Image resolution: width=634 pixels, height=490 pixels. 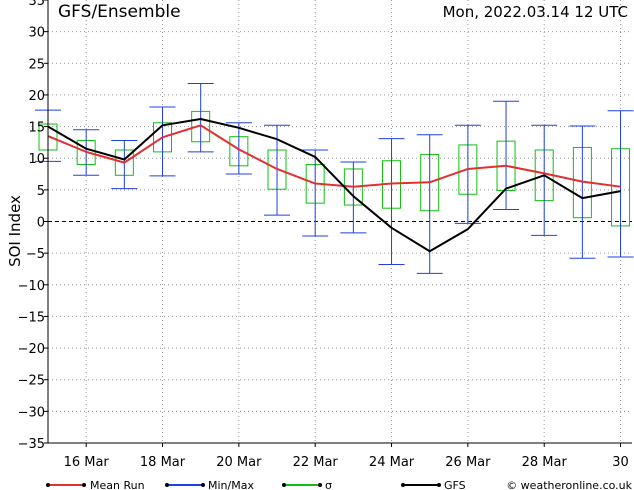 I want to click on y-tick-label: 10, so click(x=36, y=159).